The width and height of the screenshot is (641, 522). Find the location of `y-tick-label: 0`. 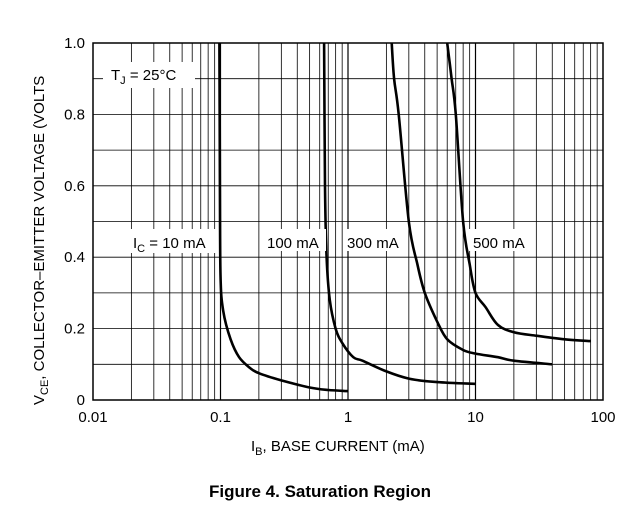

y-tick-label: 0 is located at coordinates (81, 400).